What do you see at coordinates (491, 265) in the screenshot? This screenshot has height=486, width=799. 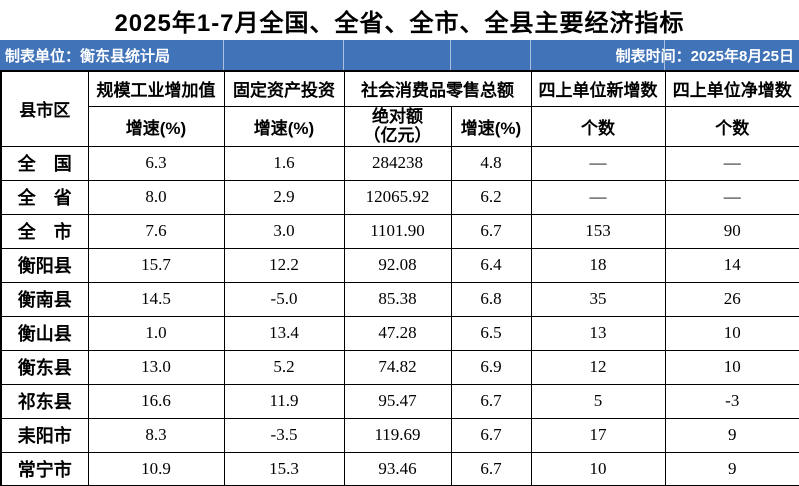 I see `data-cell: 6.4` at bounding box center [491, 265].